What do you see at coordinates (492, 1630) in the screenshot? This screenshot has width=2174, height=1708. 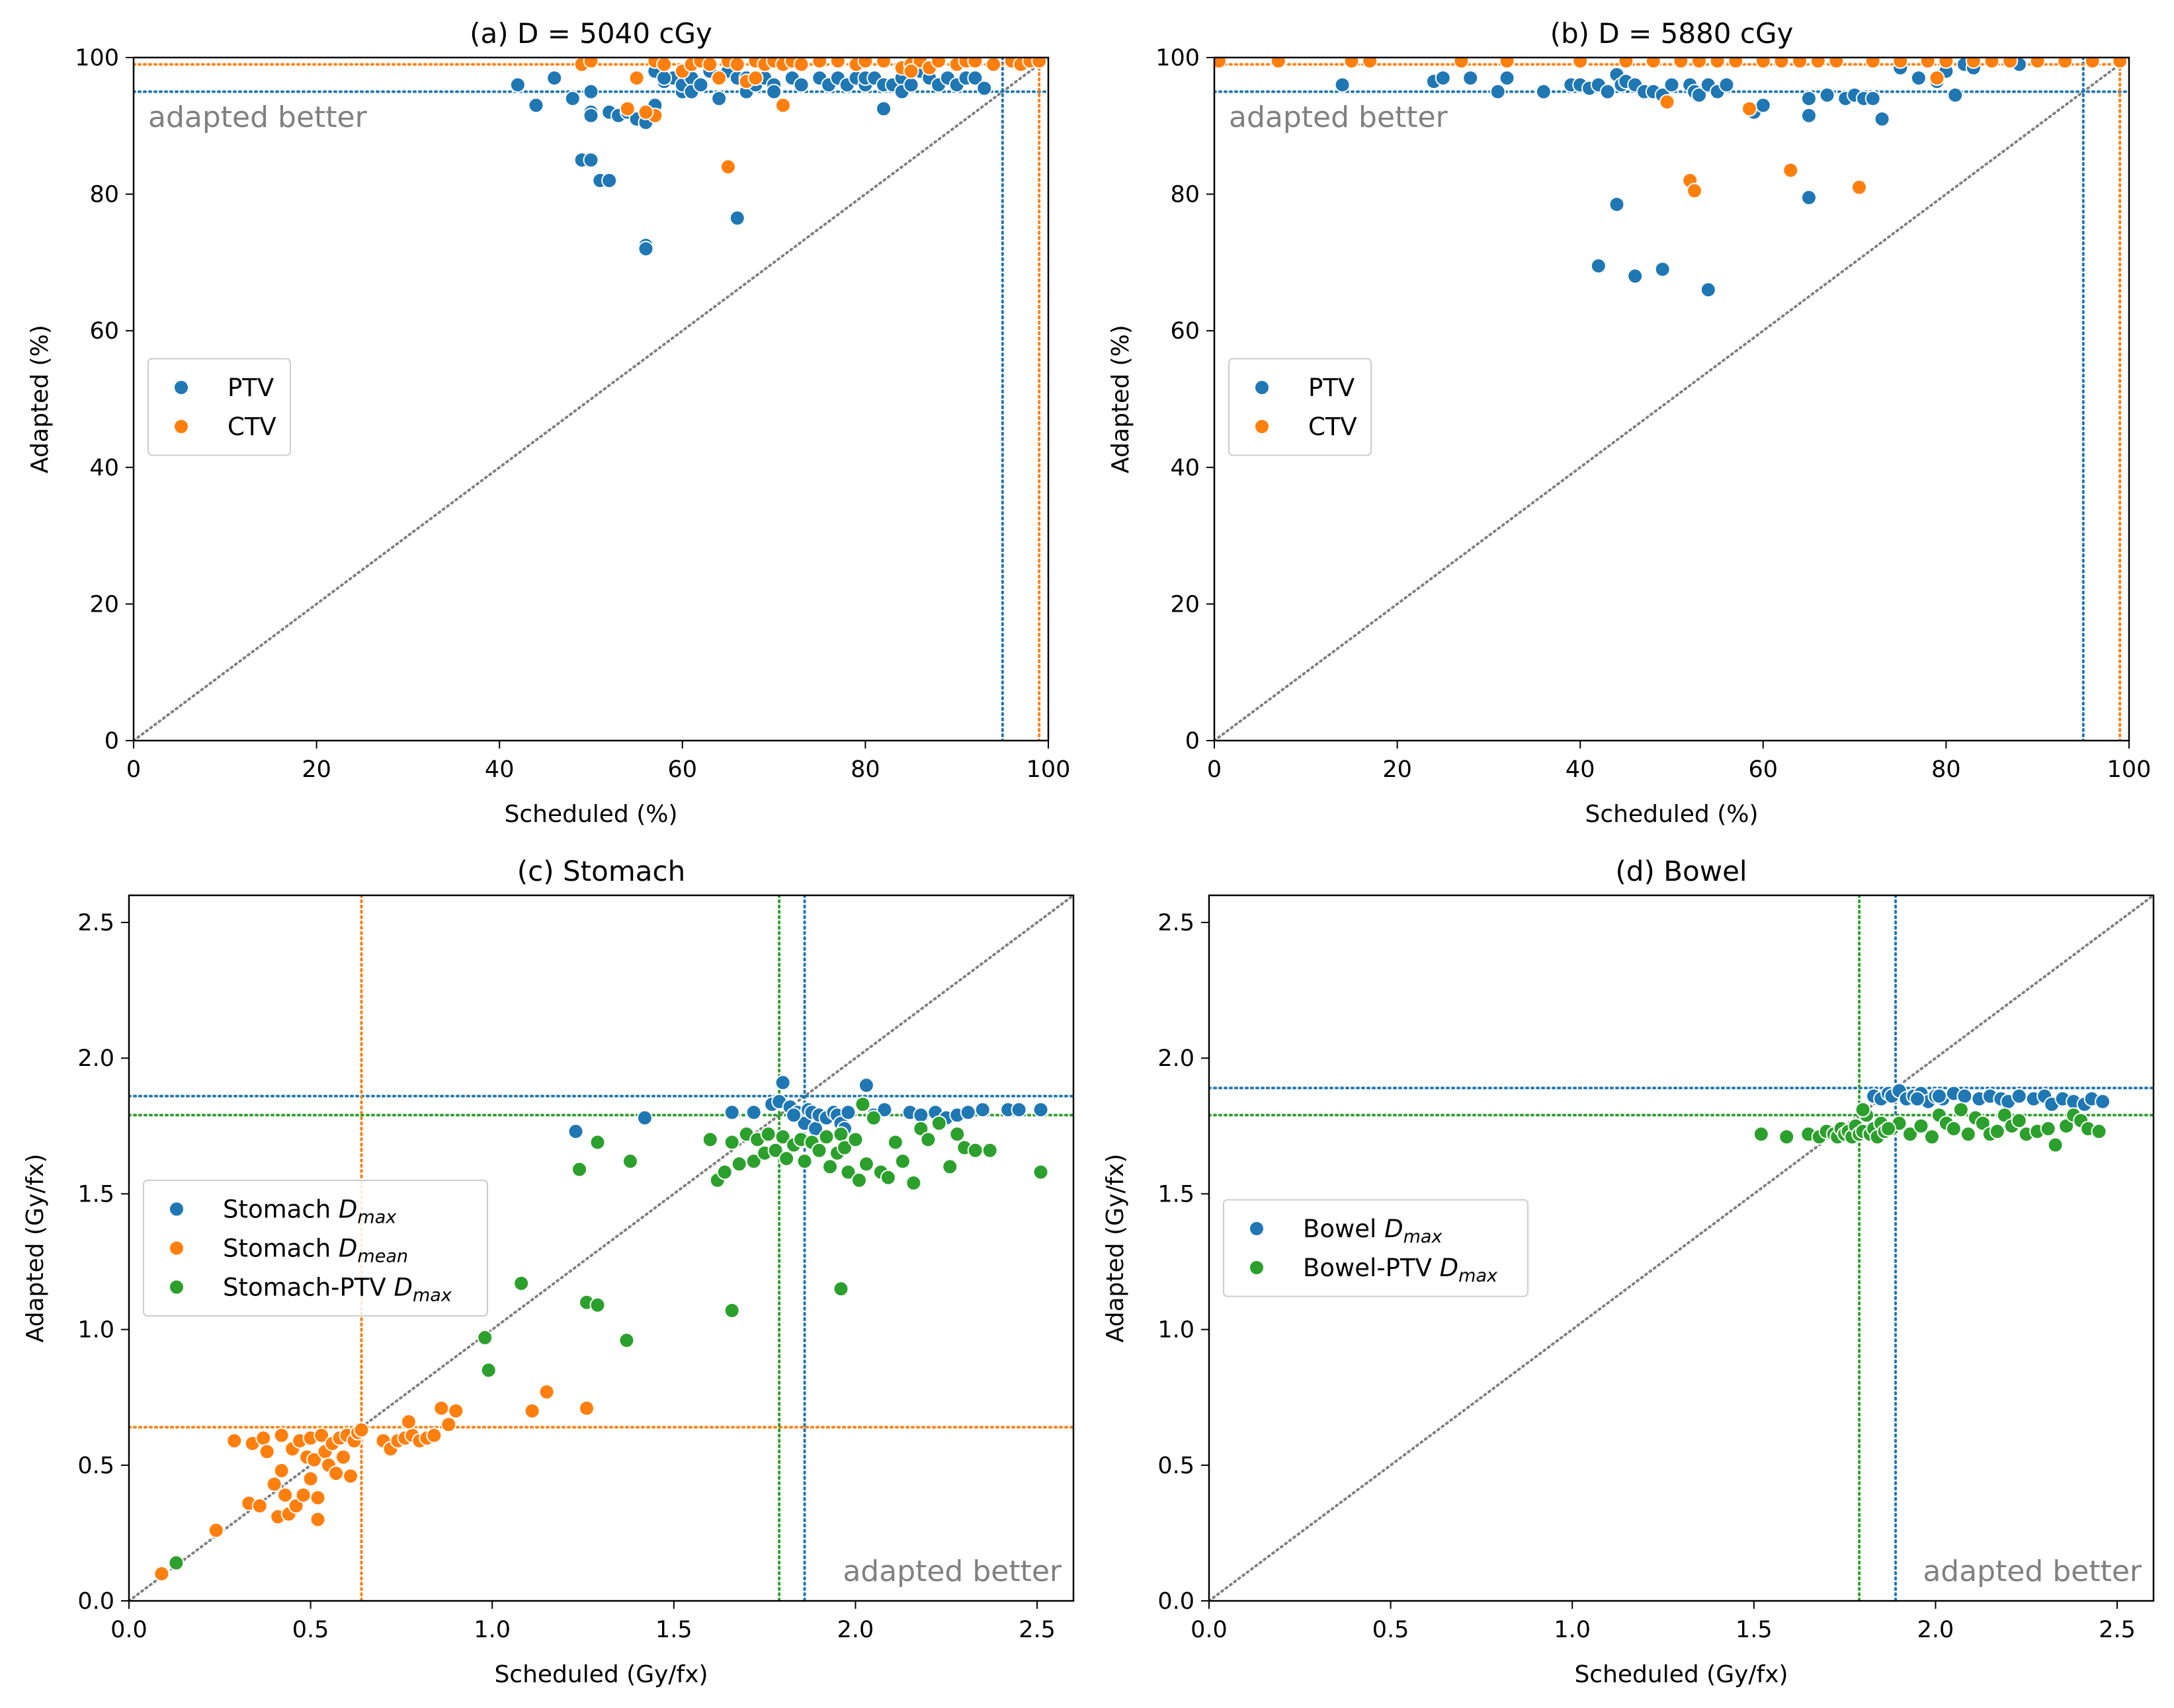 I see `x-tick-label: 1.0` at bounding box center [492, 1630].